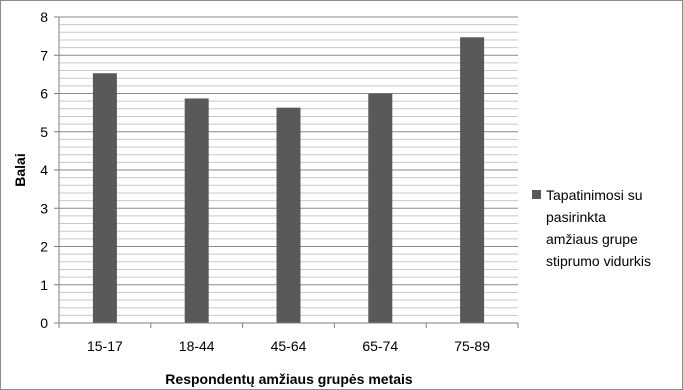  Describe the element at coordinates (44, 132) in the screenshot. I see `y-tick-label: 5` at that location.